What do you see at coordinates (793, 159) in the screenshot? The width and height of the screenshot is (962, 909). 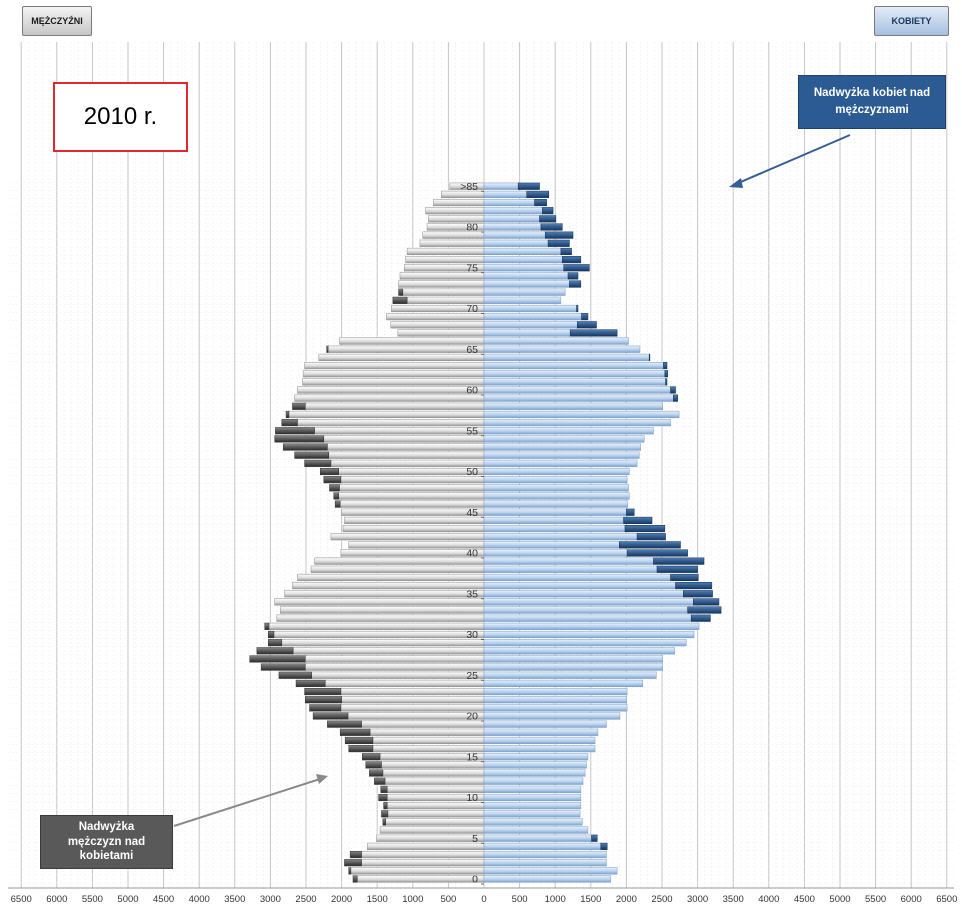 I see `women-callout-arrow` at bounding box center [793, 159].